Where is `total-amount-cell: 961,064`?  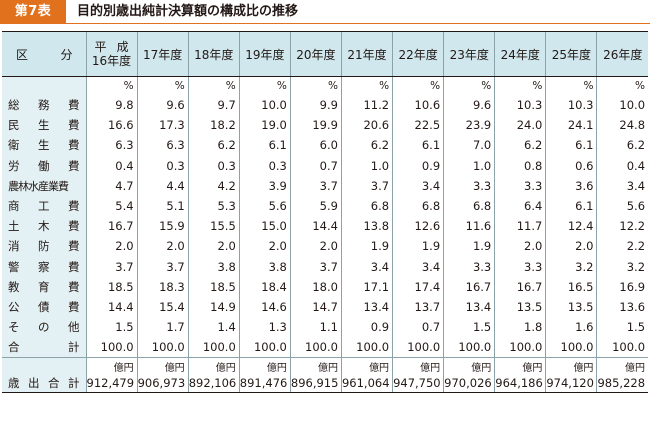
total-amount-cell: 961,064 is located at coordinates (366, 384).